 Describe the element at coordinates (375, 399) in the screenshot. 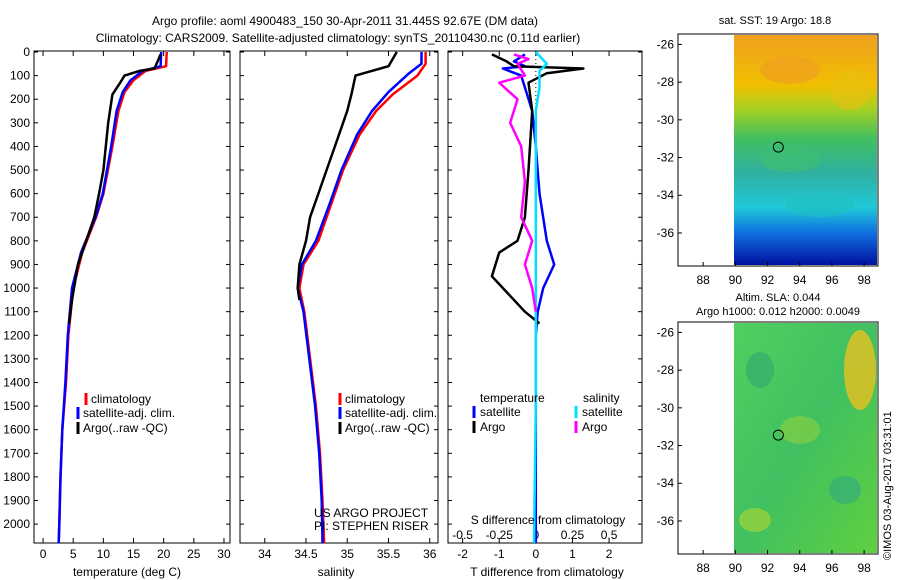

I see `legend-climatology-label: climatology` at that location.